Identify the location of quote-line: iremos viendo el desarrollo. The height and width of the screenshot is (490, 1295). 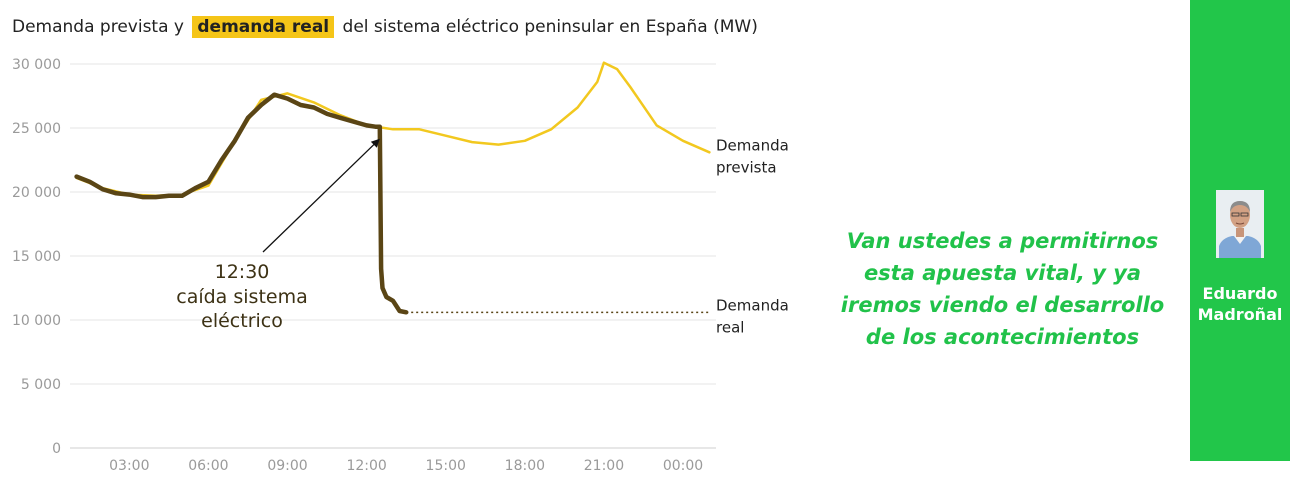
(1002, 305).